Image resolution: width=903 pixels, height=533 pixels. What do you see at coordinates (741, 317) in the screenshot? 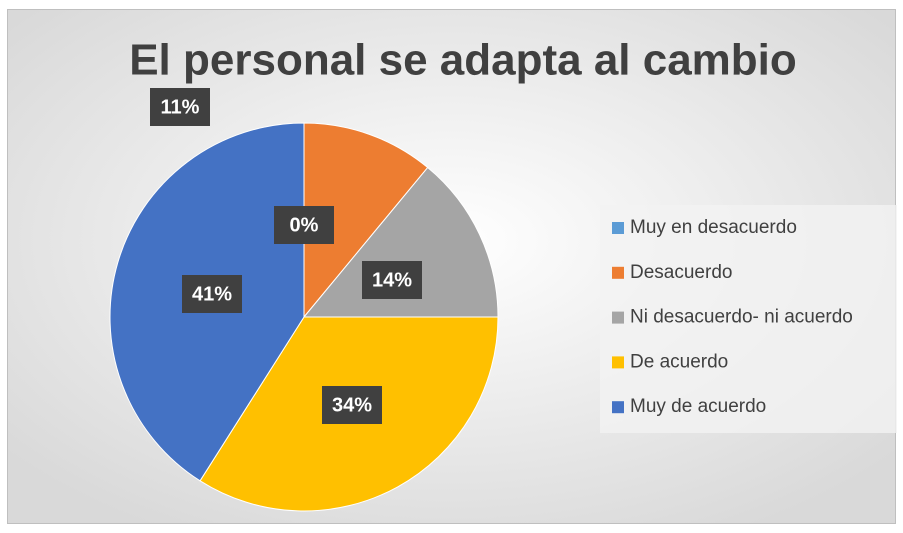
I see `legend-label: Ni desacuerdo- ni acuerdo` at bounding box center [741, 317].